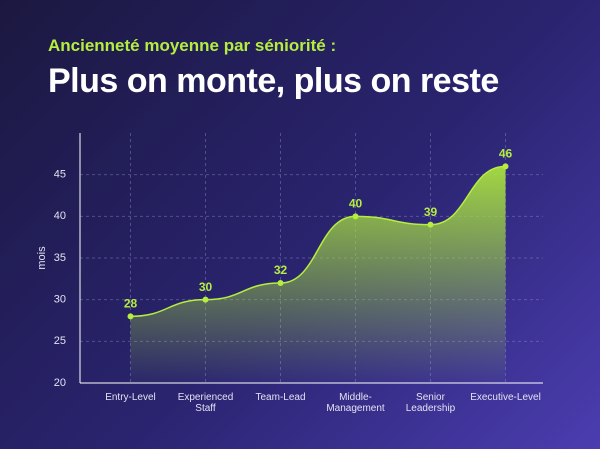  Describe the element at coordinates (206, 287) in the screenshot. I see `data-label: 30` at that location.